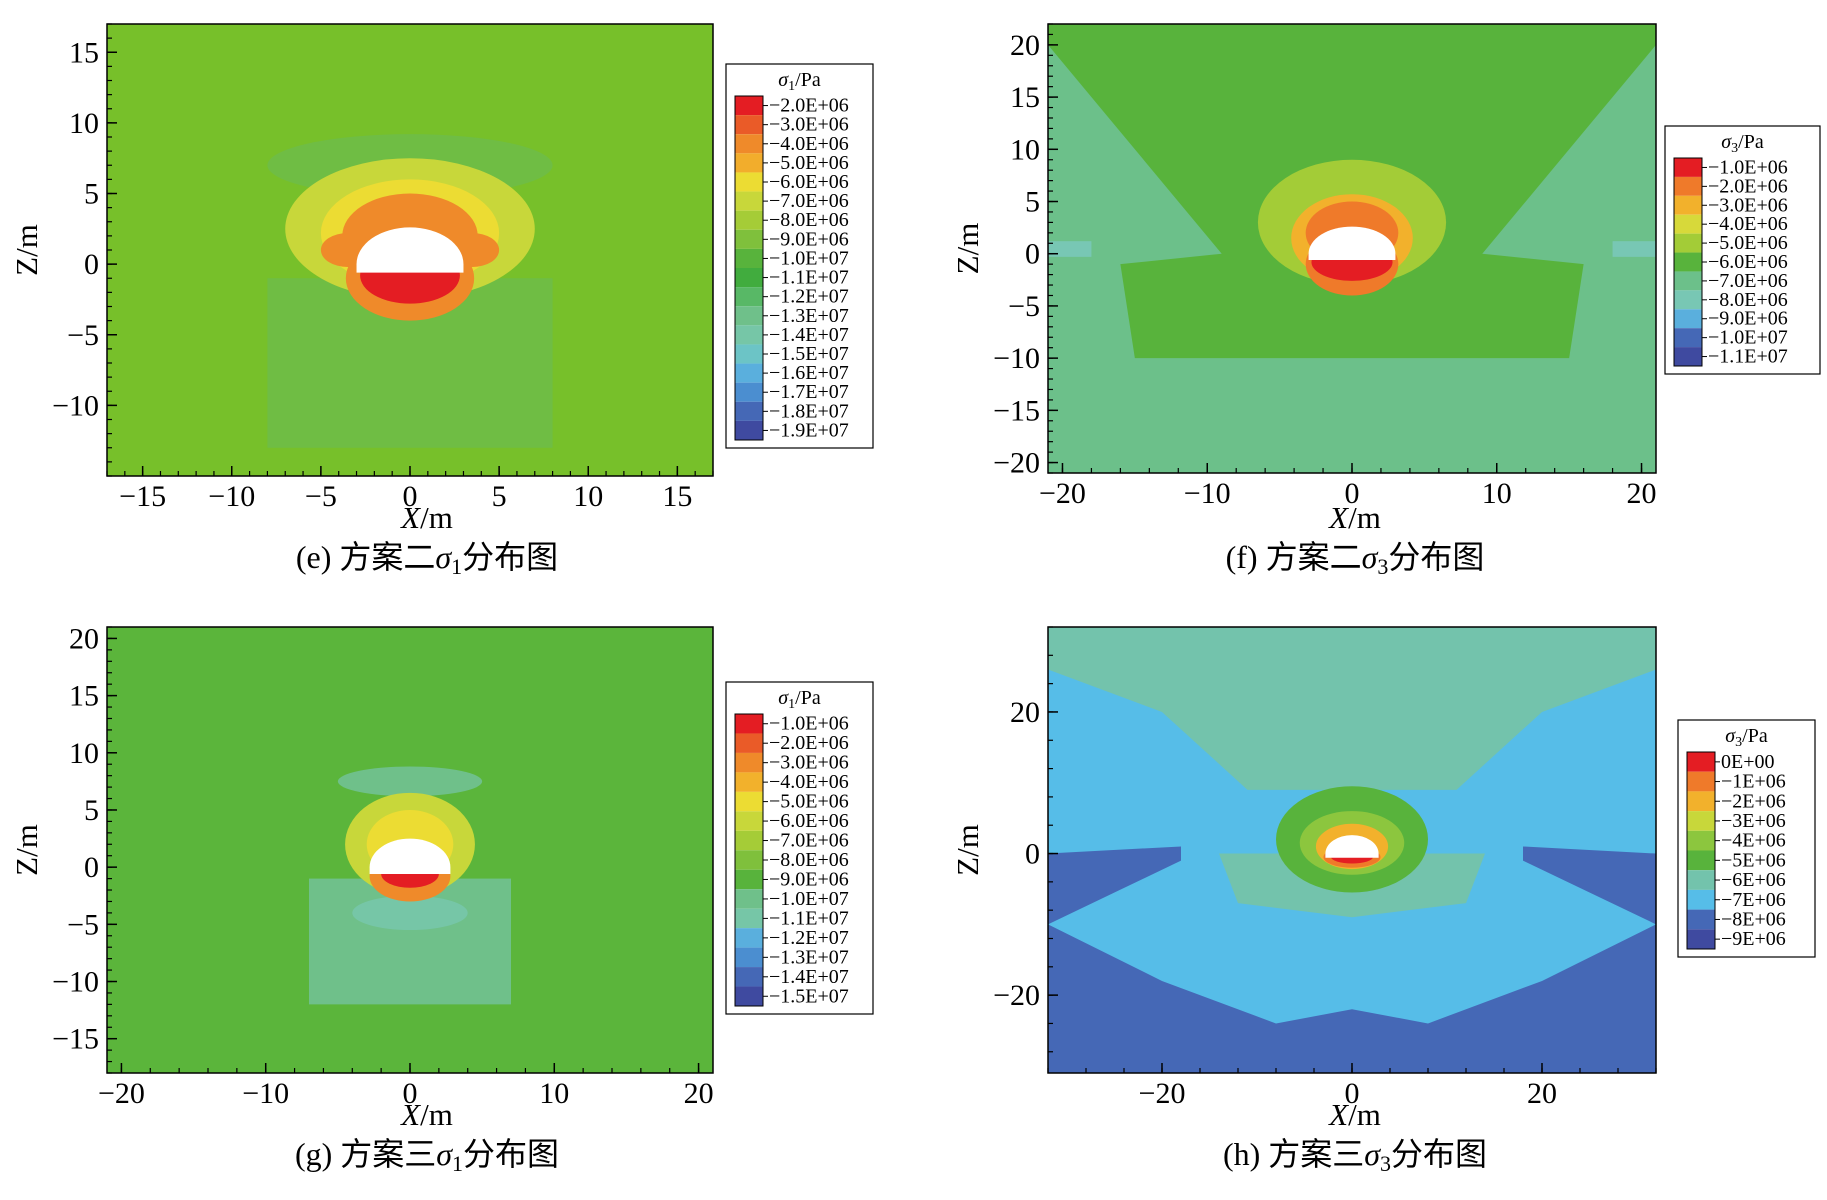  What do you see at coordinates (1355, 1156) in the screenshot?
I see `panel-caption: (h) 方案三σ3分布图` at bounding box center [1355, 1156].